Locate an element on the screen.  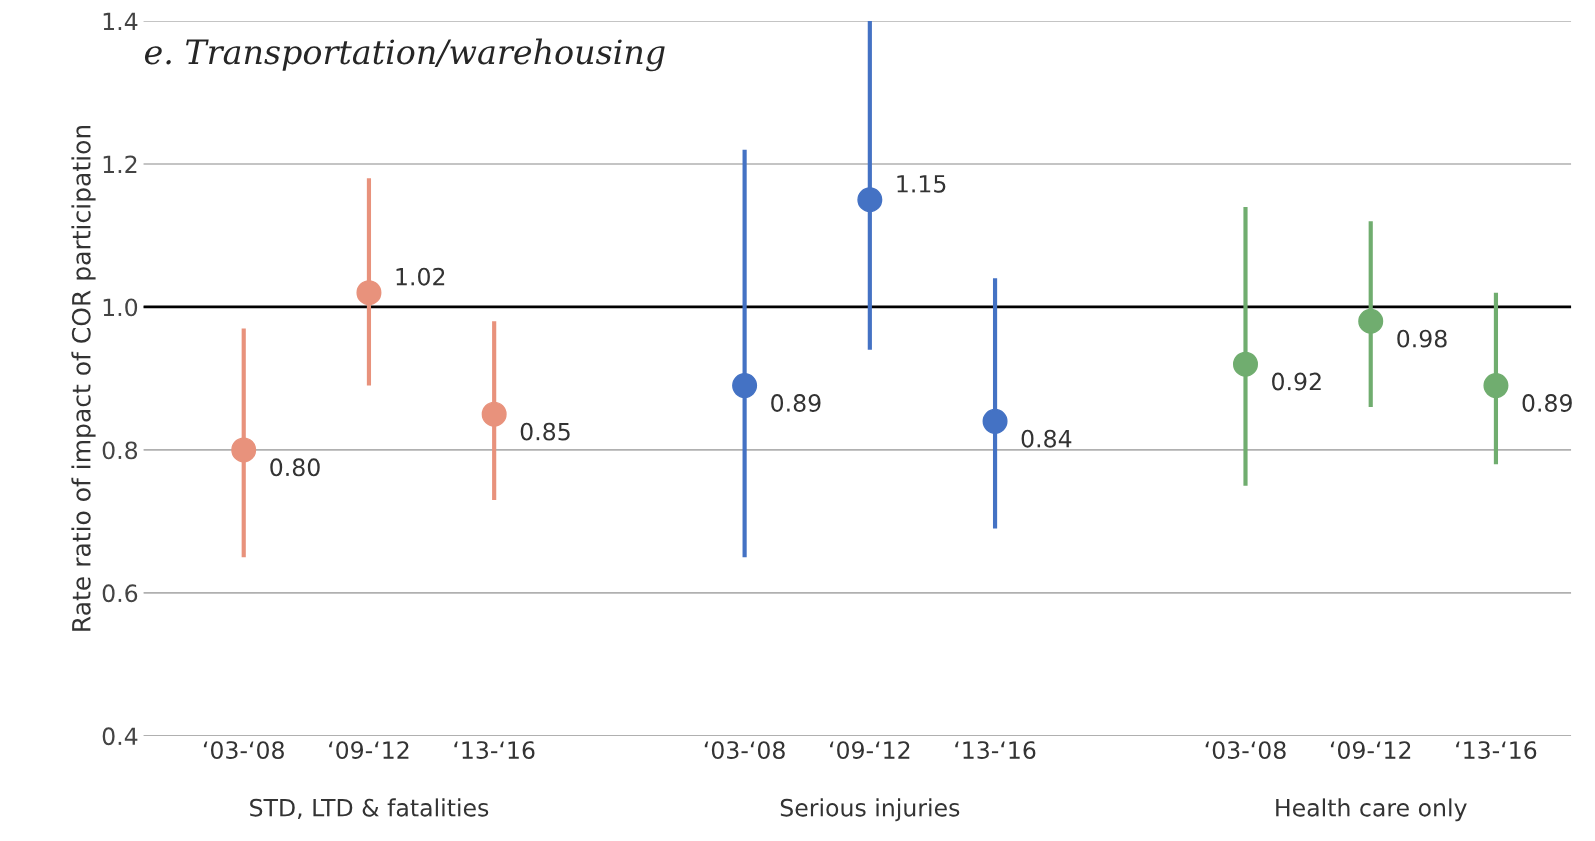
data-label: 0.80 is located at coordinates (295, 467).